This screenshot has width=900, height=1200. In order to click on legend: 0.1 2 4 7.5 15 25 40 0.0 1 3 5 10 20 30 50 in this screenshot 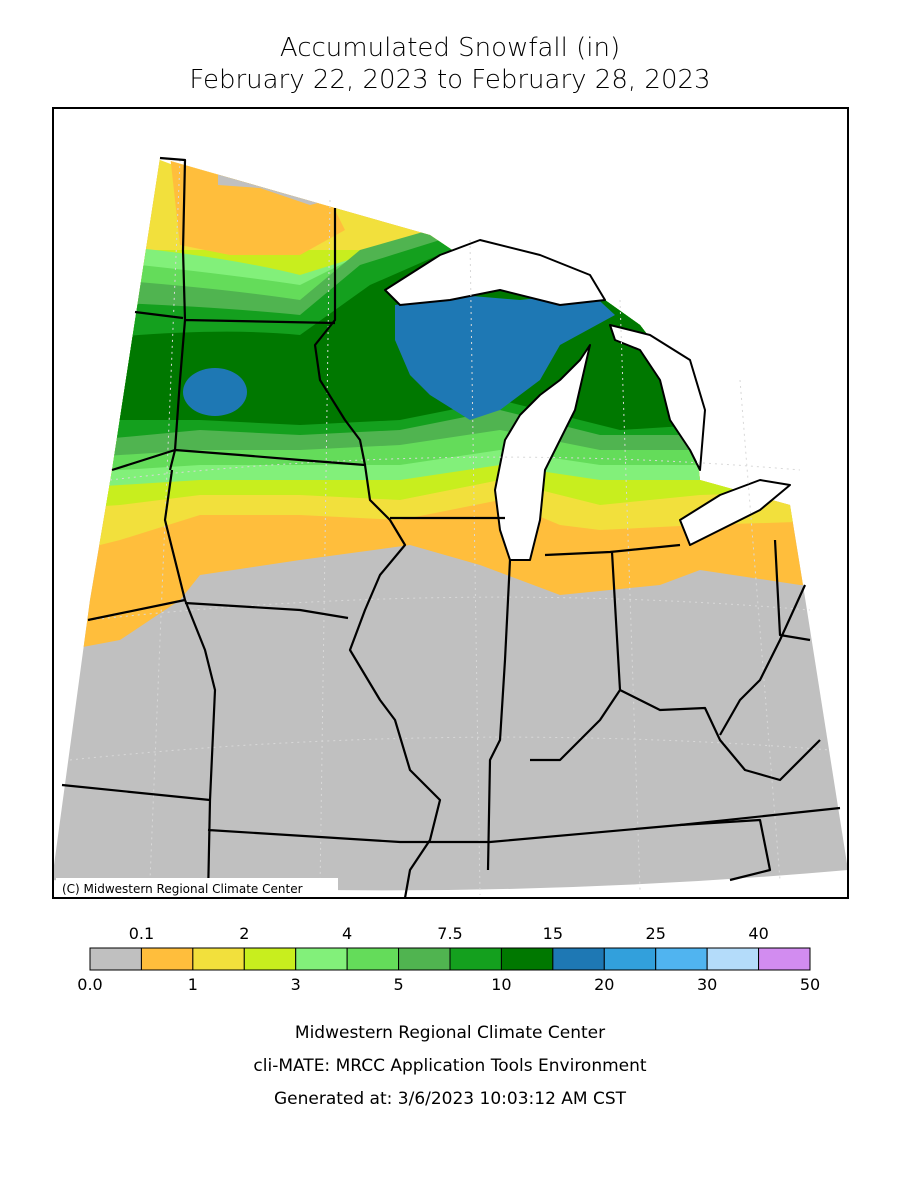, I will do `click(448, 959)`.